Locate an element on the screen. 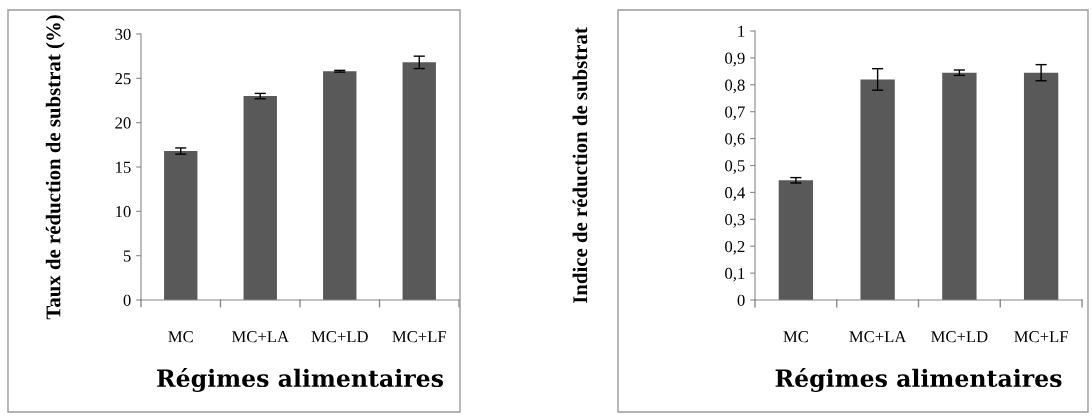 The image size is (1092, 416). y-tick-label: 0,3 is located at coordinates (735, 221).